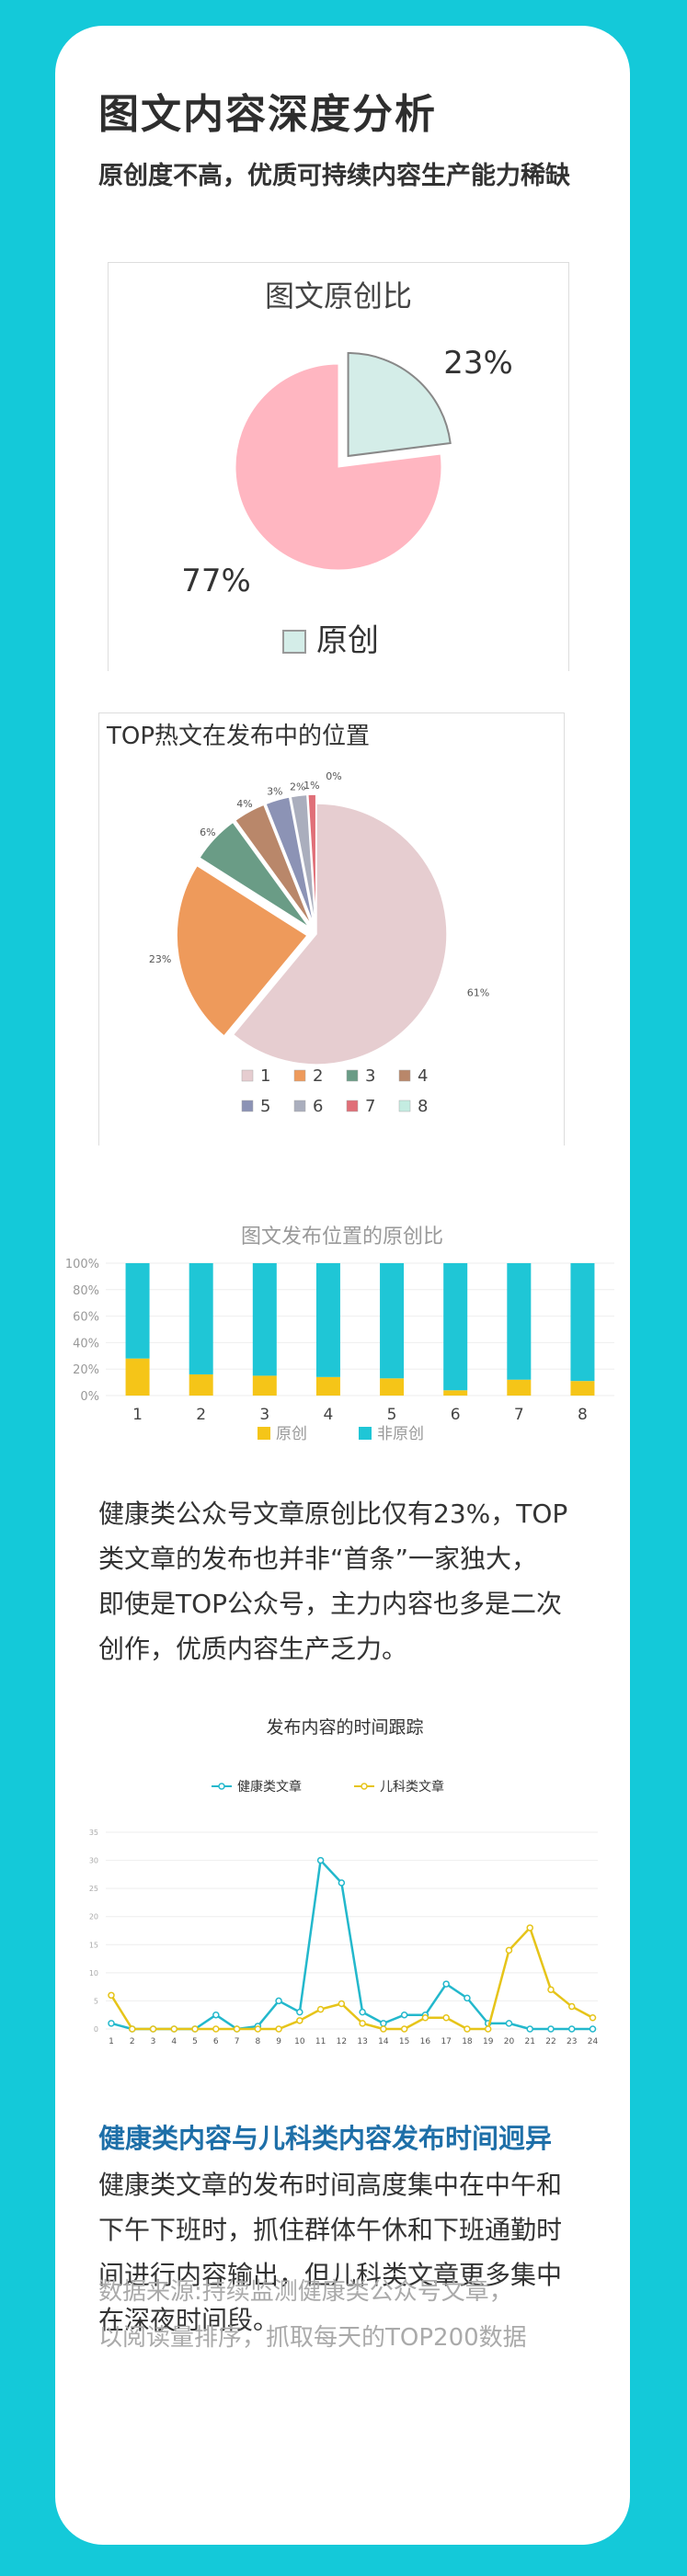  I want to click on x-tick-label: 8, so click(257, 2041).